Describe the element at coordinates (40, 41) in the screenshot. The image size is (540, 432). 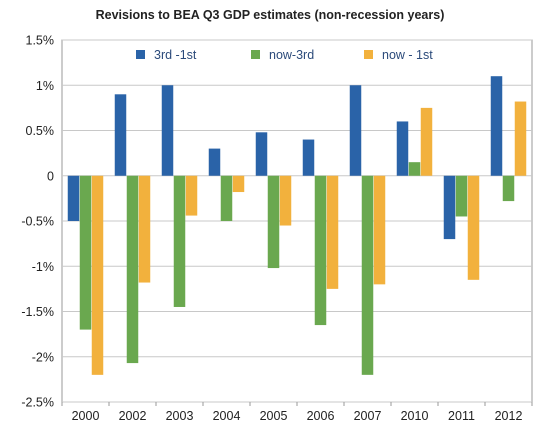
I see `y-tick-label: 1.5%` at that location.